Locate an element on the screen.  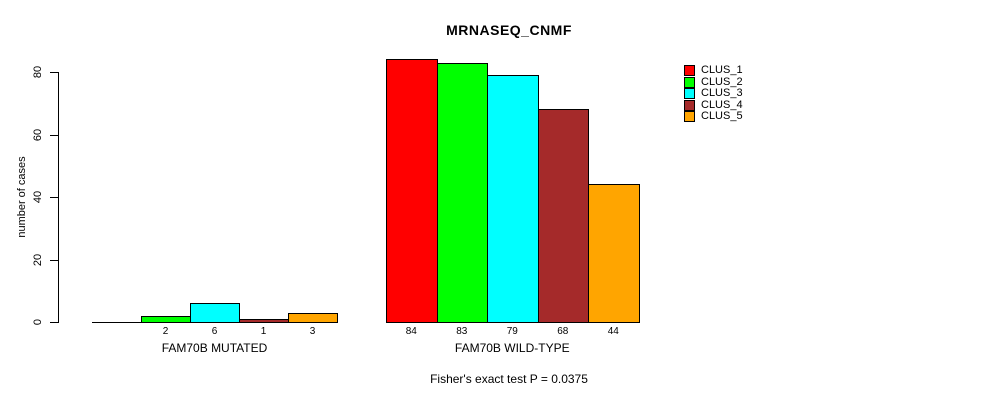
legend-item: CLUS_4 is located at coordinates (713, 105).